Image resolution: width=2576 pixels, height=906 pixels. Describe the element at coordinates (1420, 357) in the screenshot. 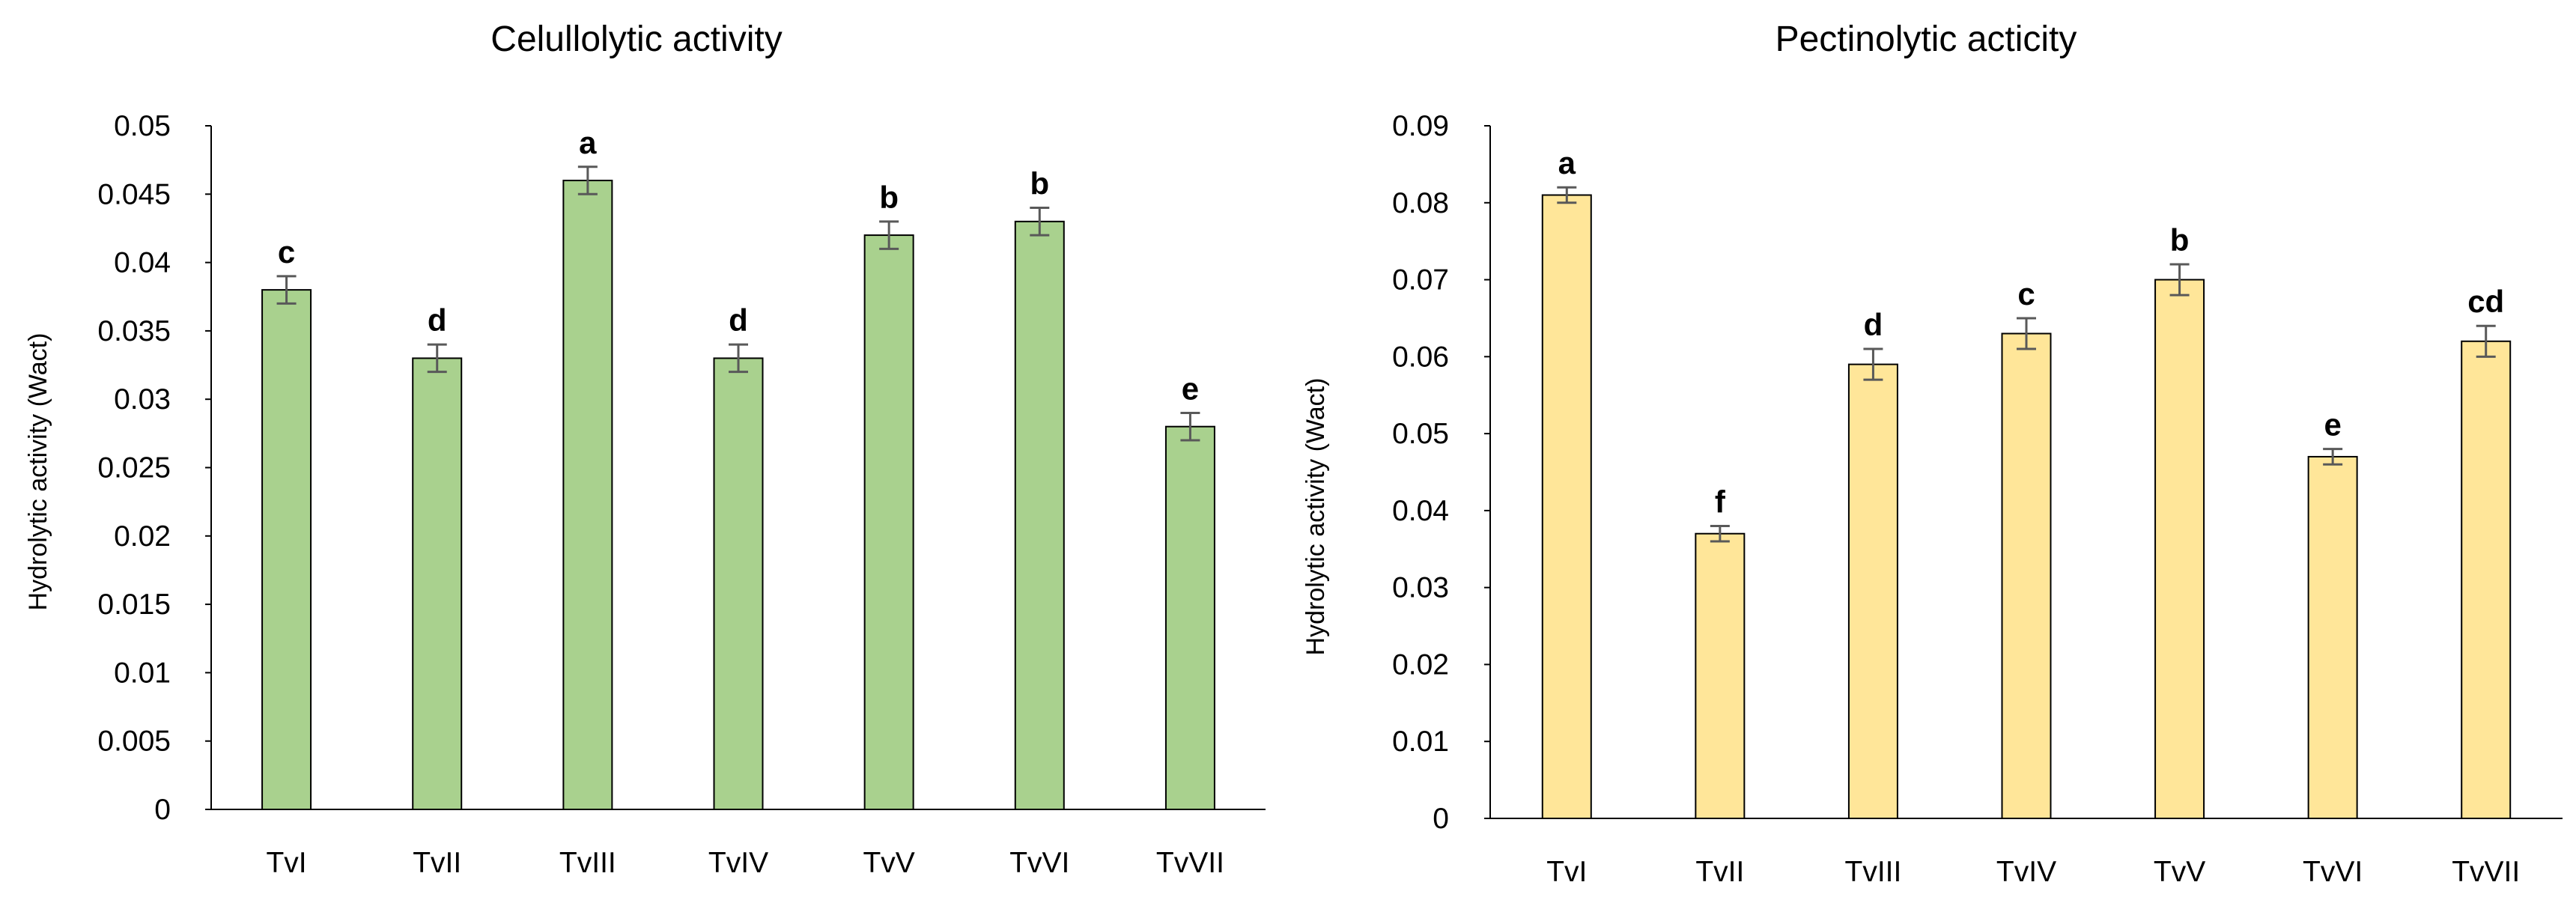

I see `y-tick-label: 0.06` at that location.